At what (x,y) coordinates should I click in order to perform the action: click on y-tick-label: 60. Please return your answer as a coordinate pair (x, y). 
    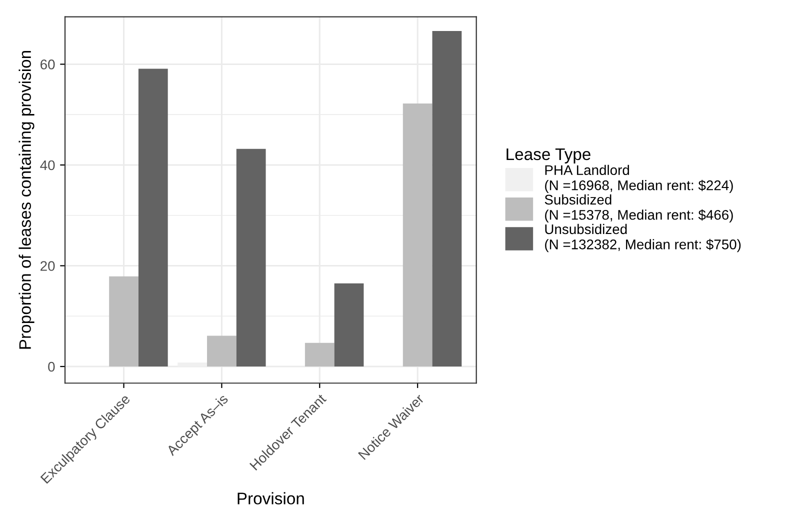
    Looking at the image, I should click on (47, 65).